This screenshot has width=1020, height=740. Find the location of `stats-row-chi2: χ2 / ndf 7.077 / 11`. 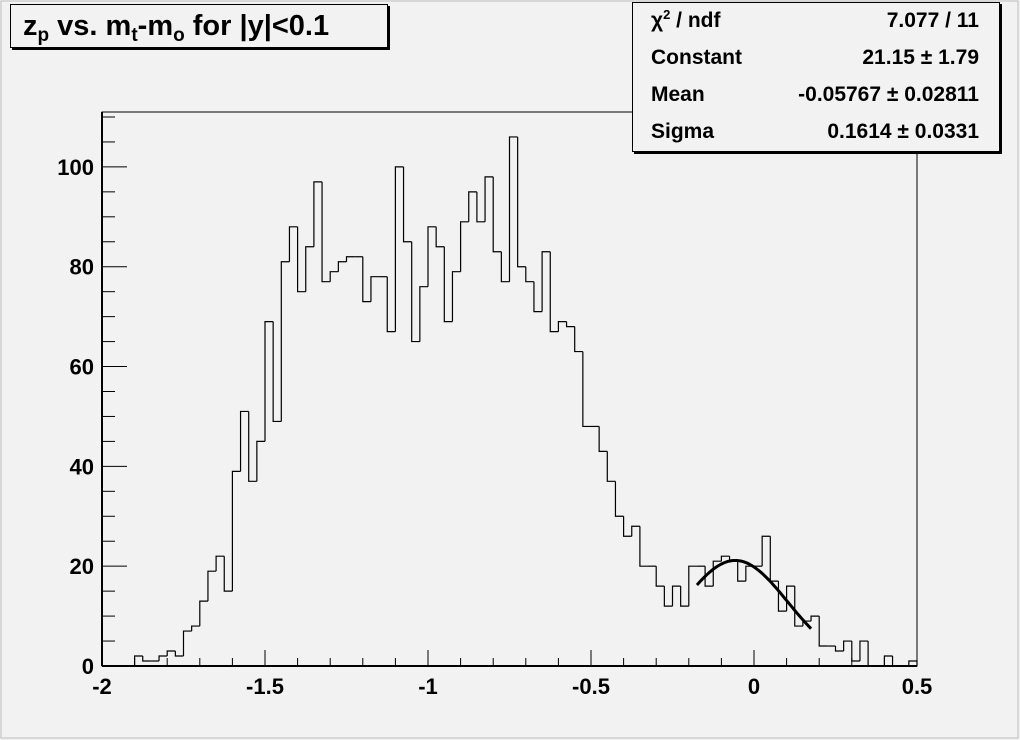

stats-row-chi2: χ2 / ndf 7.077 / 11 is located at coordinates (815, 21).